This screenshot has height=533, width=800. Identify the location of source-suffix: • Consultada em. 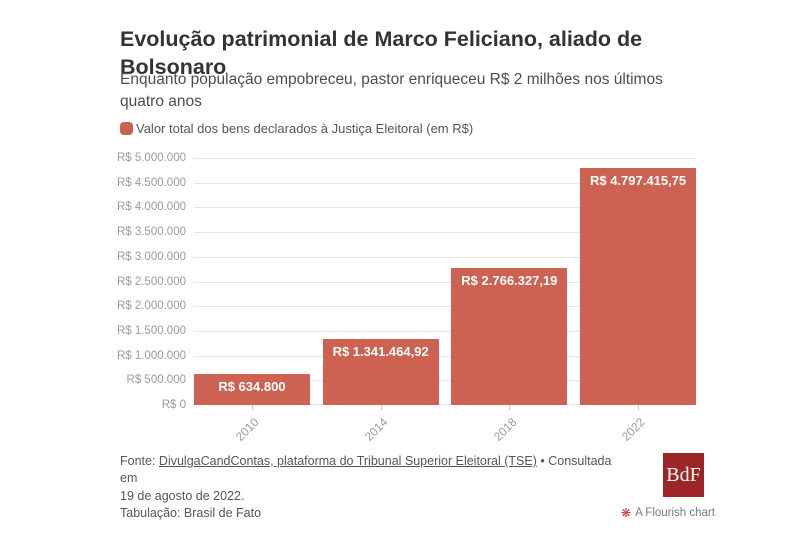
(366, 470).